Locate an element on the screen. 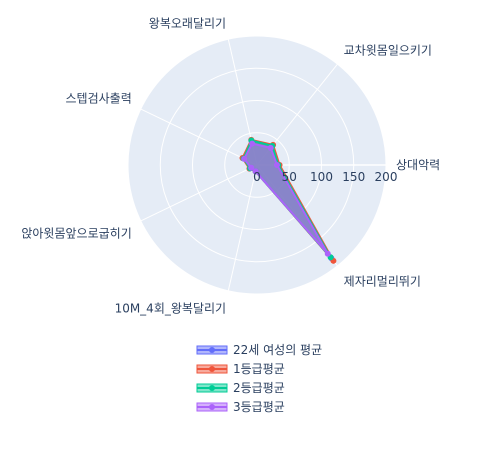 The width and height of the screenshot is (479, 450). legend-item: 3등급평균 is located at coordinates (240, 407).